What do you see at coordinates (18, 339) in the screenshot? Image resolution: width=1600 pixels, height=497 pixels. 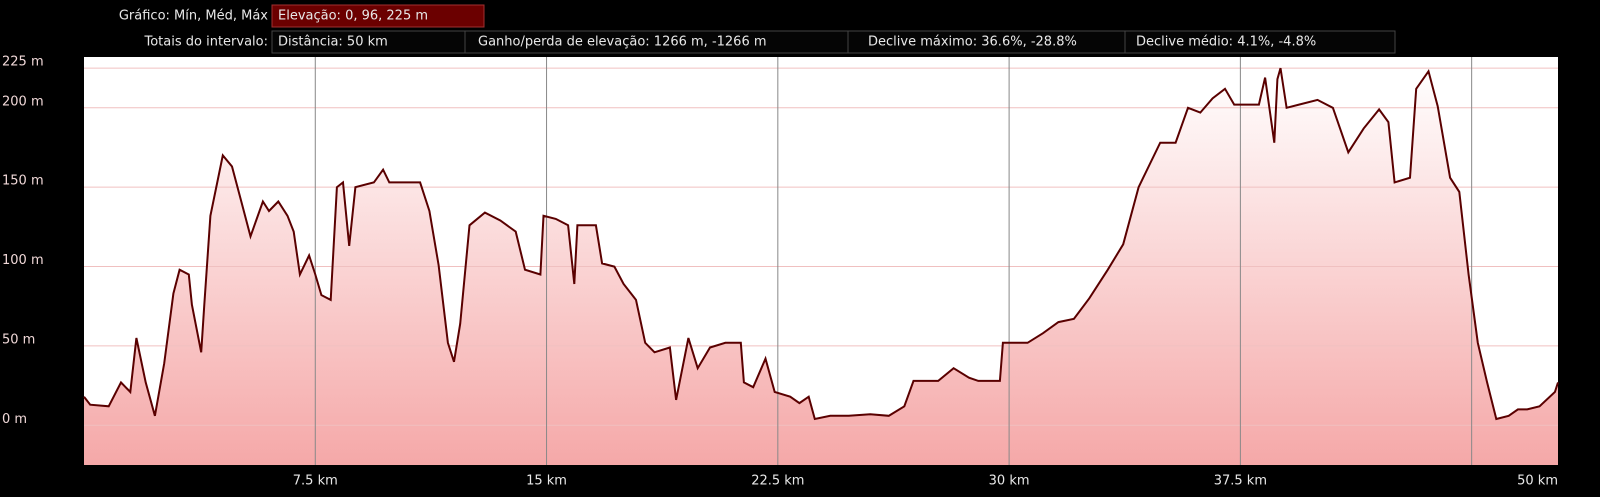 I see `y-tick-label: 50 m` at bounding box center [18, 339].